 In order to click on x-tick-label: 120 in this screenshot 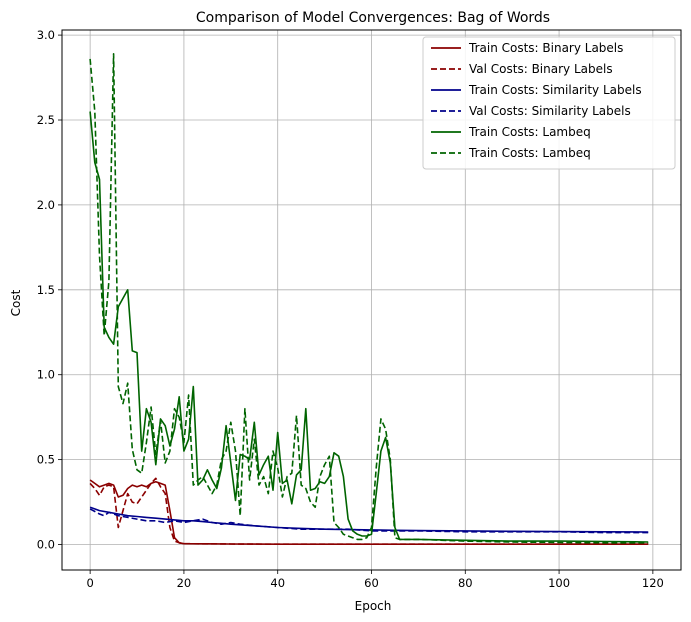, I will do `click(653, 583)`.